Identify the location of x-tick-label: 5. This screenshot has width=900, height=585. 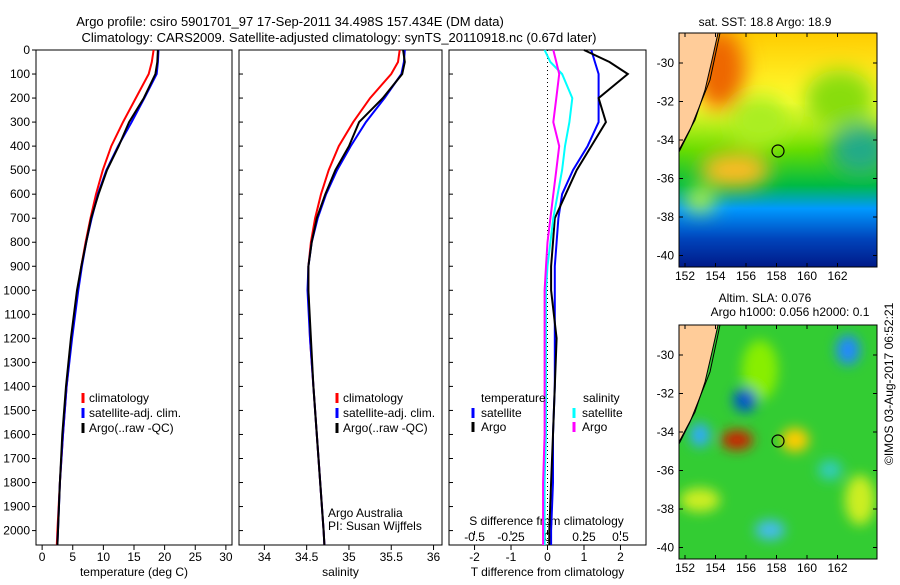
(72, 557).